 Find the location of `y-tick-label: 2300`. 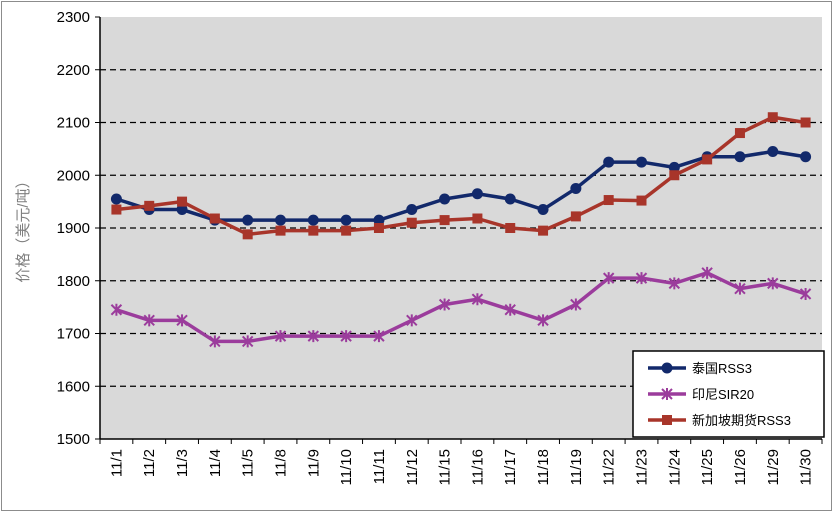

y-tick-label: 2300 is located at coordinates (73, 17).